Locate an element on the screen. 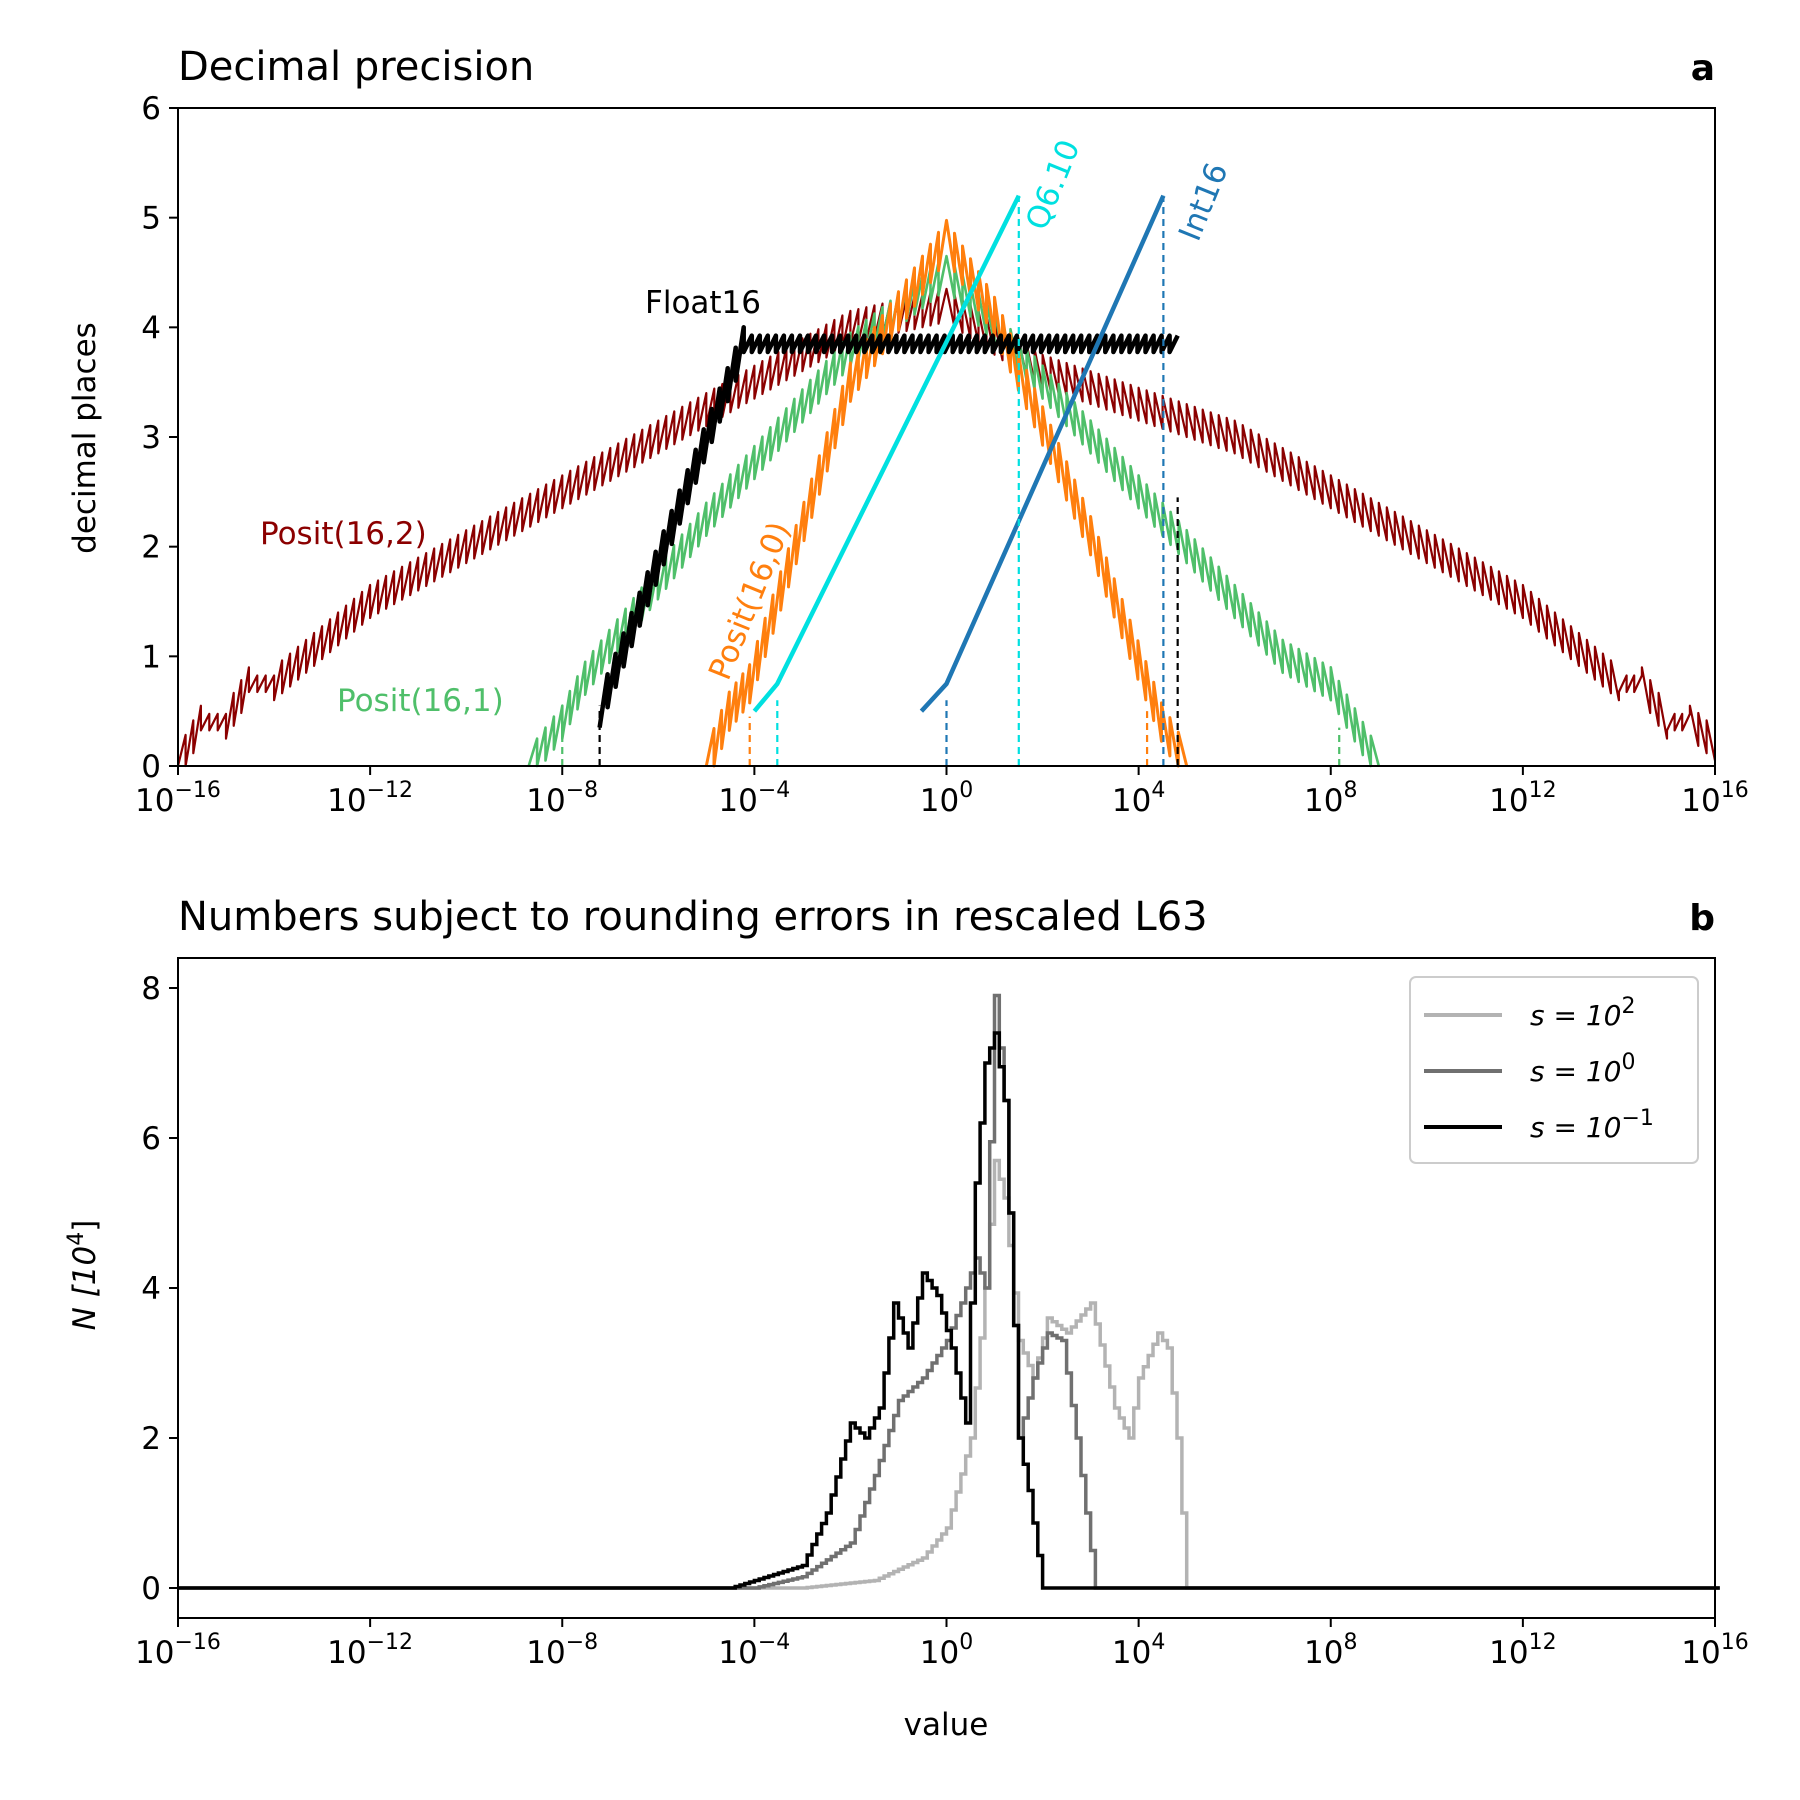  panel-a-x-tick-label: 10⁴ is located at coordinates (1138, 798).